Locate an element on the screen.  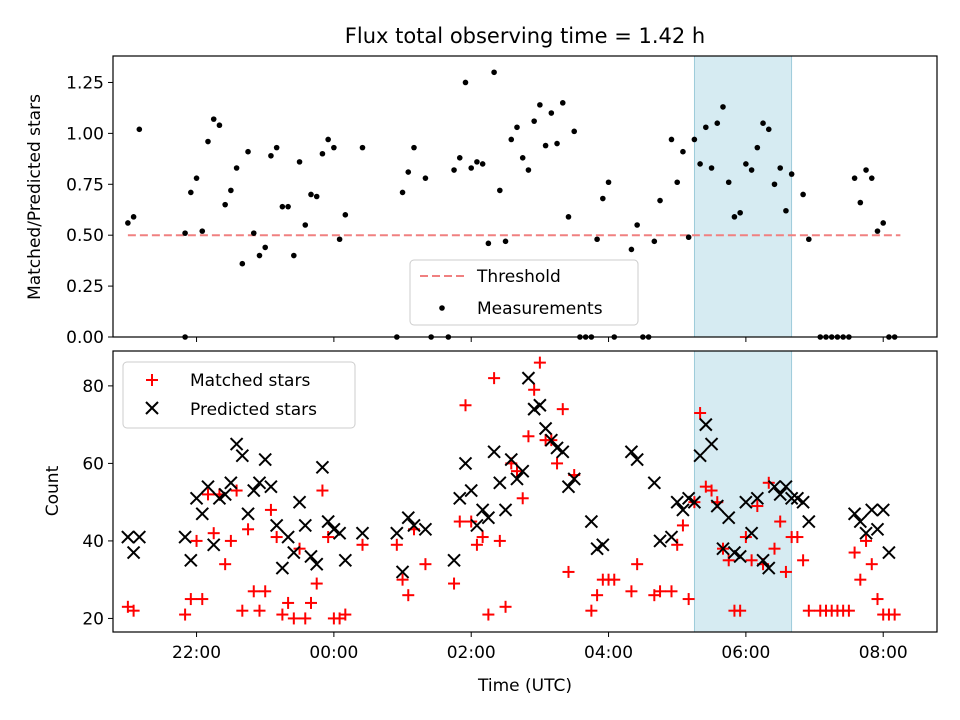
x-tick-label: 00:00 is located at coordinates (333, 653).